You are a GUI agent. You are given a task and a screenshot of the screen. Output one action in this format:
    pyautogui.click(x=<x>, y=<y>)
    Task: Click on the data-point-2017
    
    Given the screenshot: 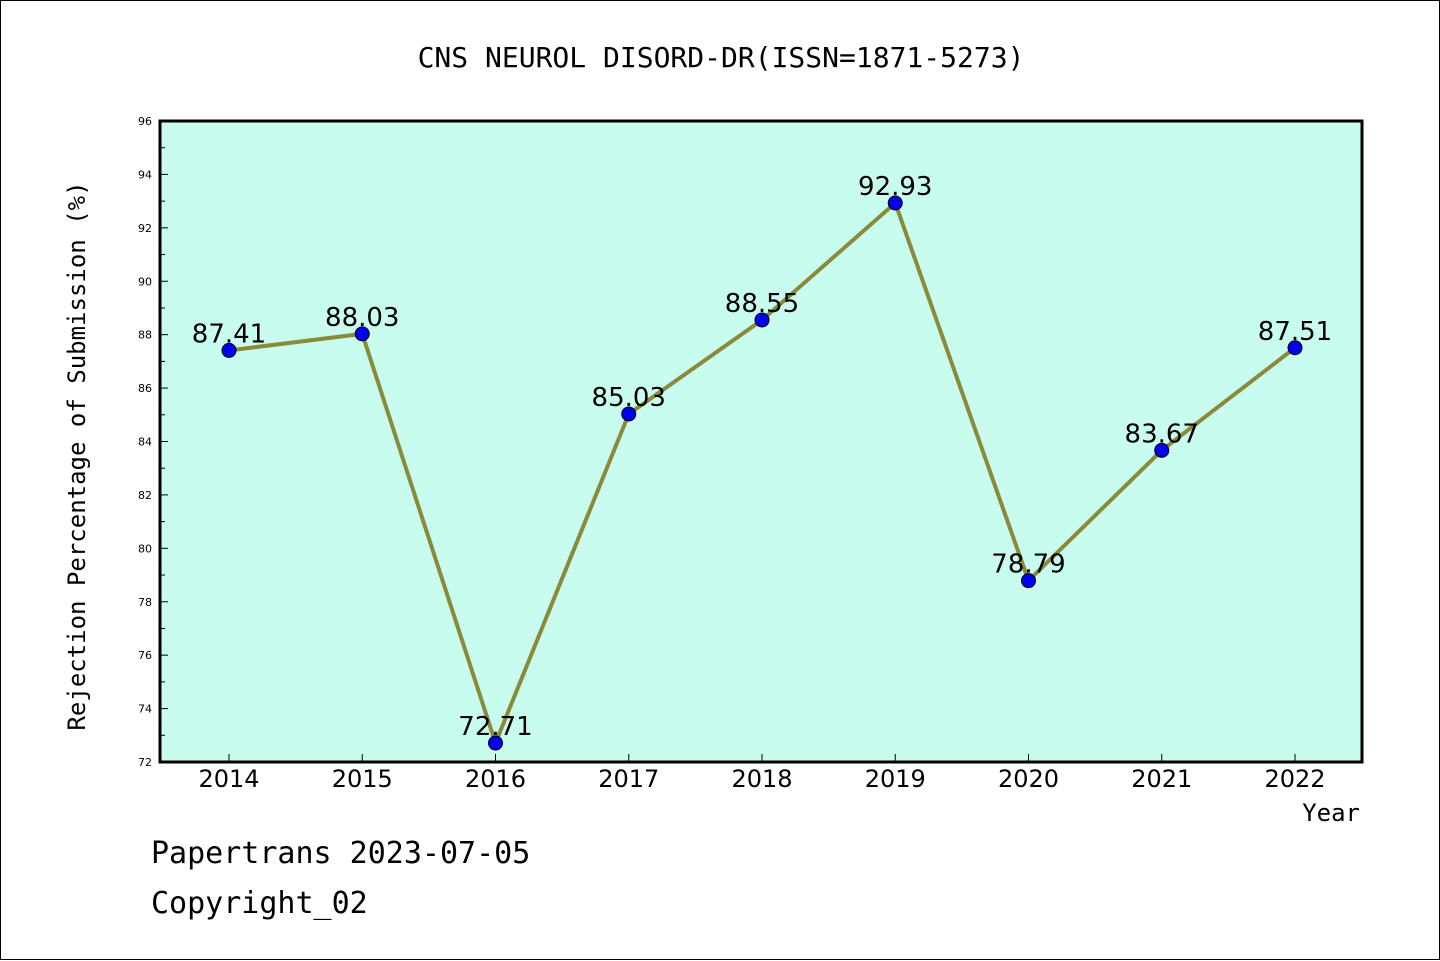 What is the action you would take?
    pyautogui.click(x=629, y=414)
    